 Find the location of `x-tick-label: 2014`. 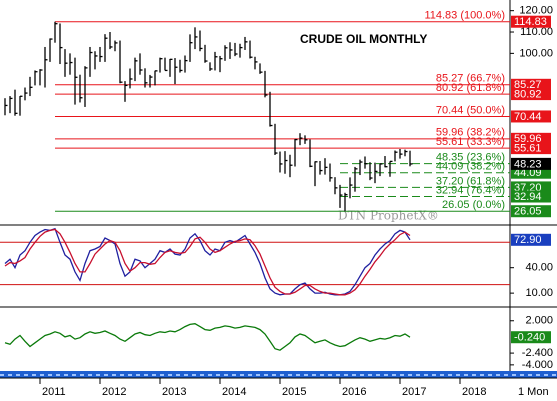

x-tick-label: 2014 is located at coordinates (234, 392).